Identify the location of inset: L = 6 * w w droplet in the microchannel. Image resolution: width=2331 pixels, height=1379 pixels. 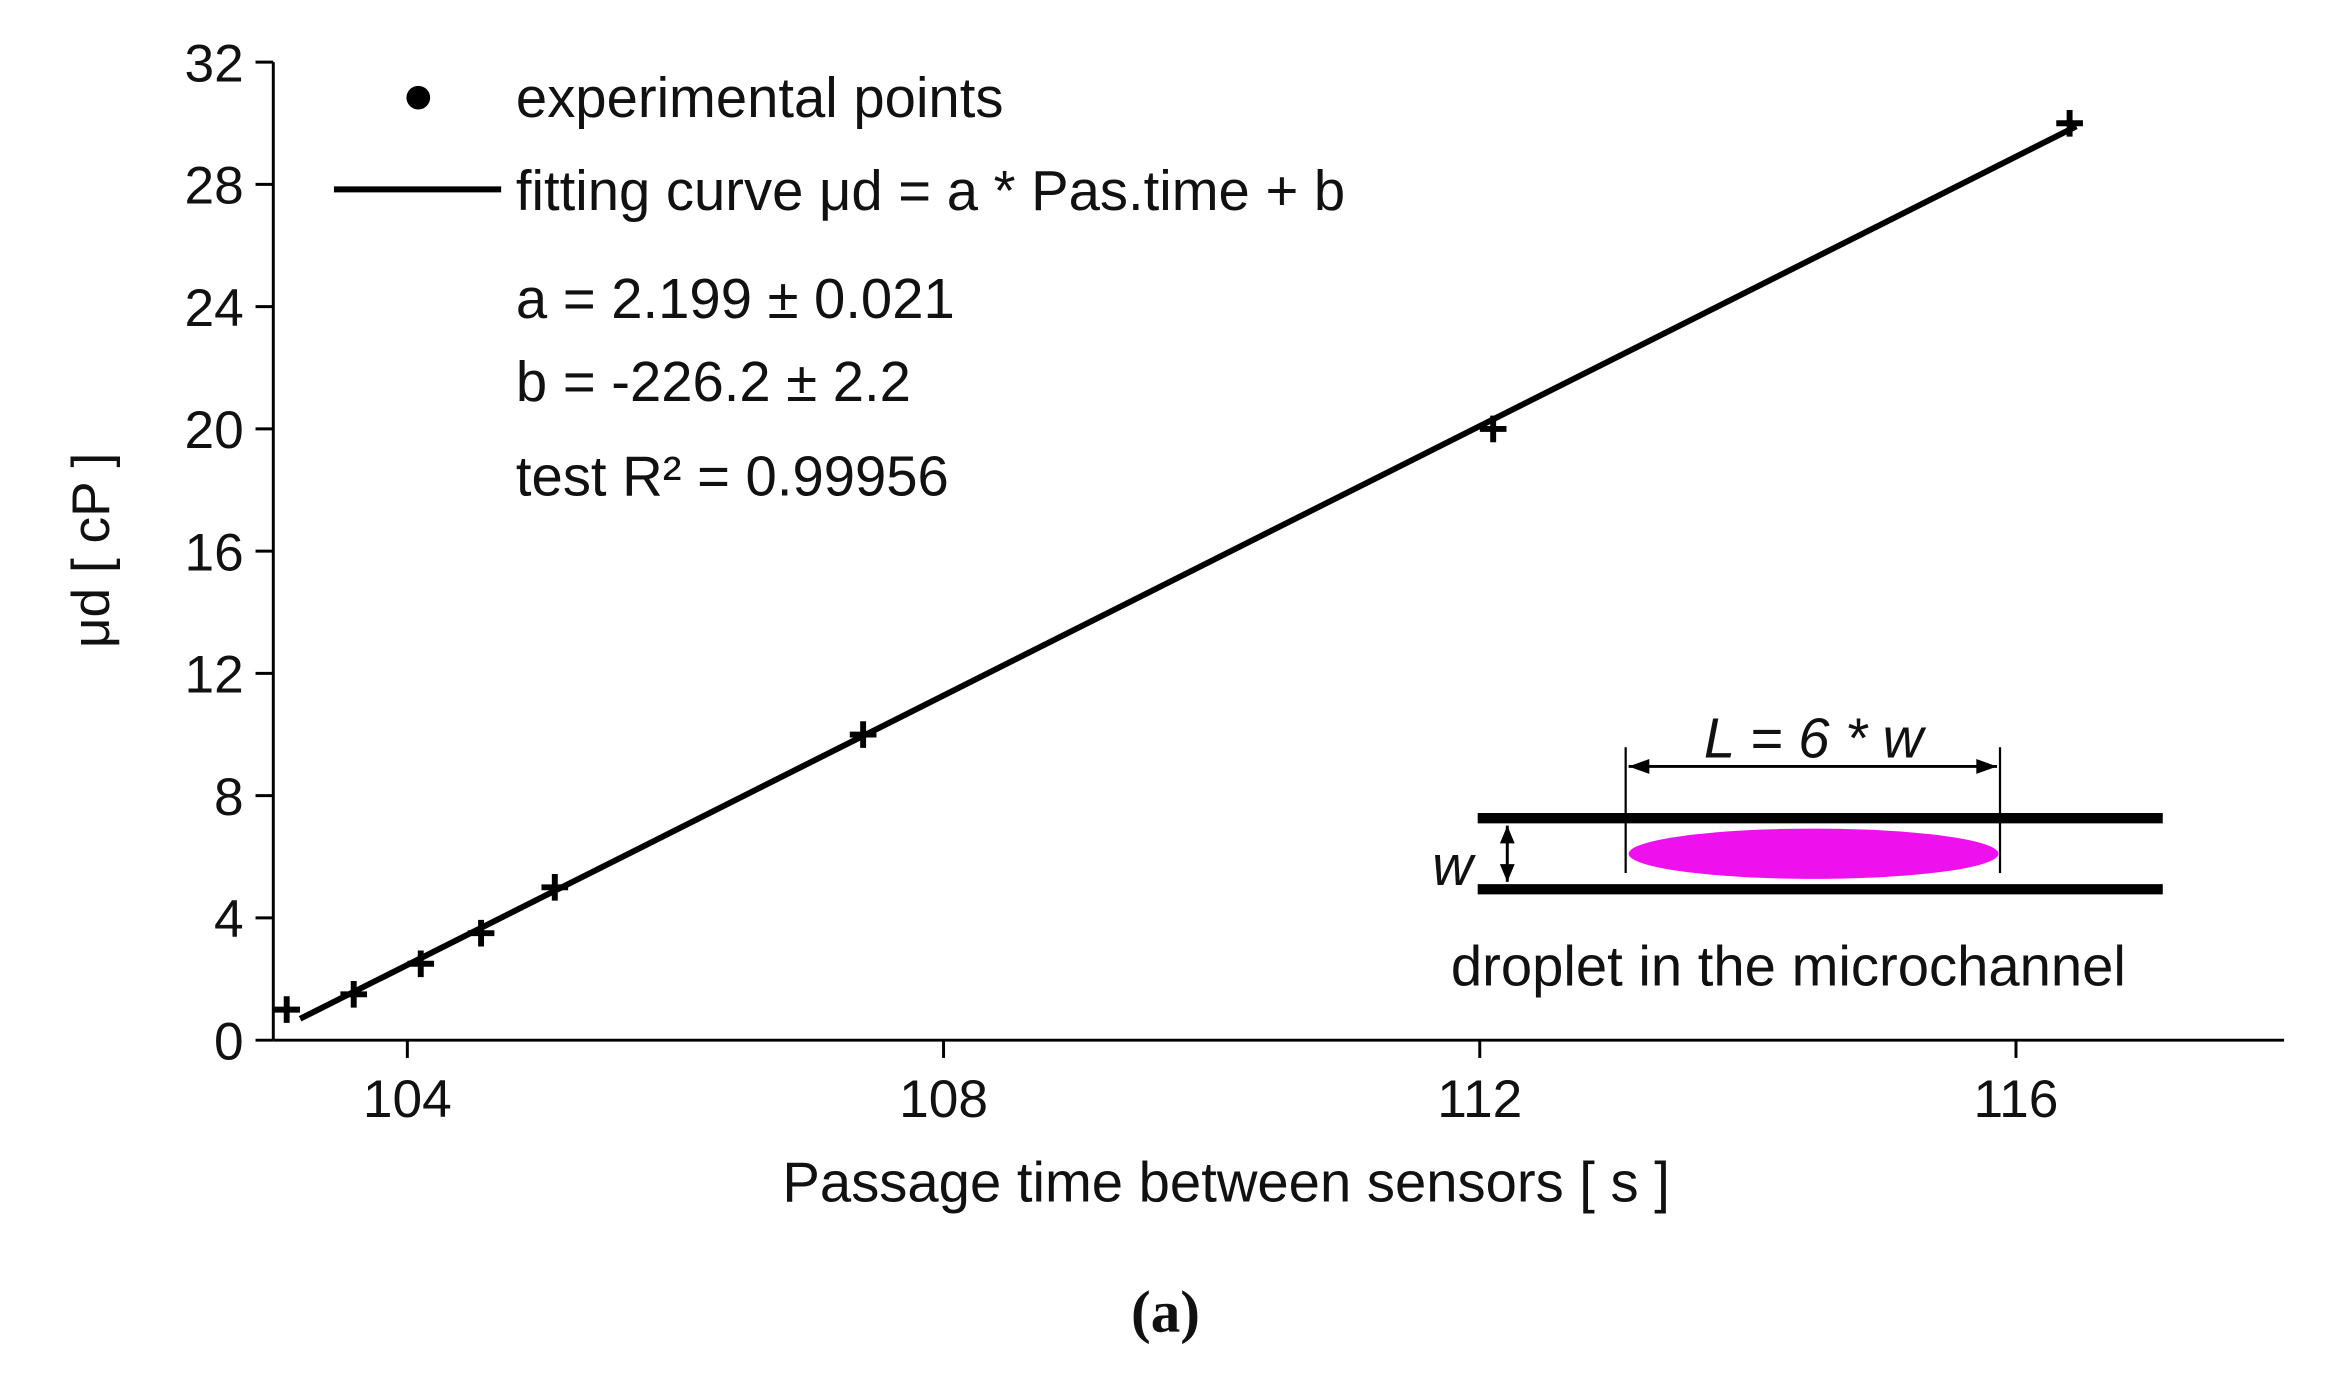
(1797, 852).